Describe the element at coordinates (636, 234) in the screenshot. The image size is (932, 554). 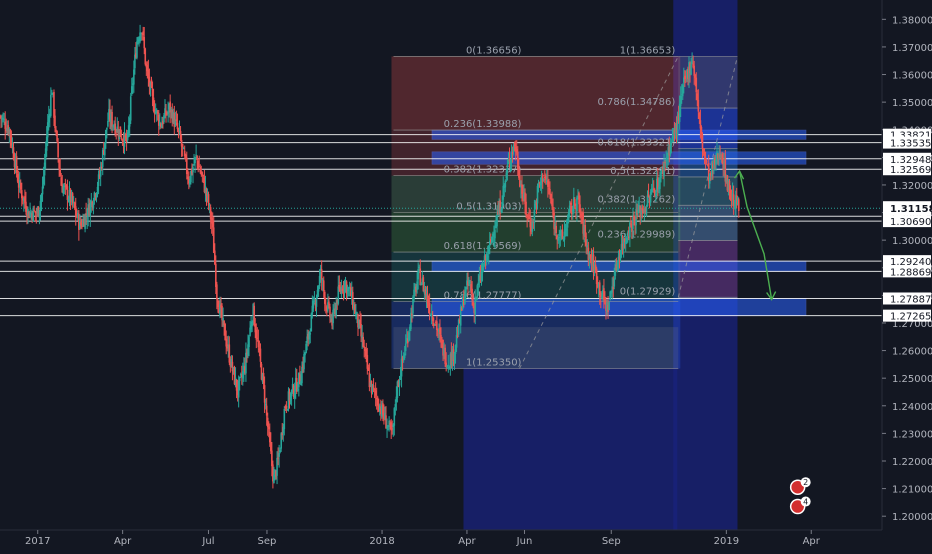
I see `fib-level-label: 0.236(1.29989)` at that location.